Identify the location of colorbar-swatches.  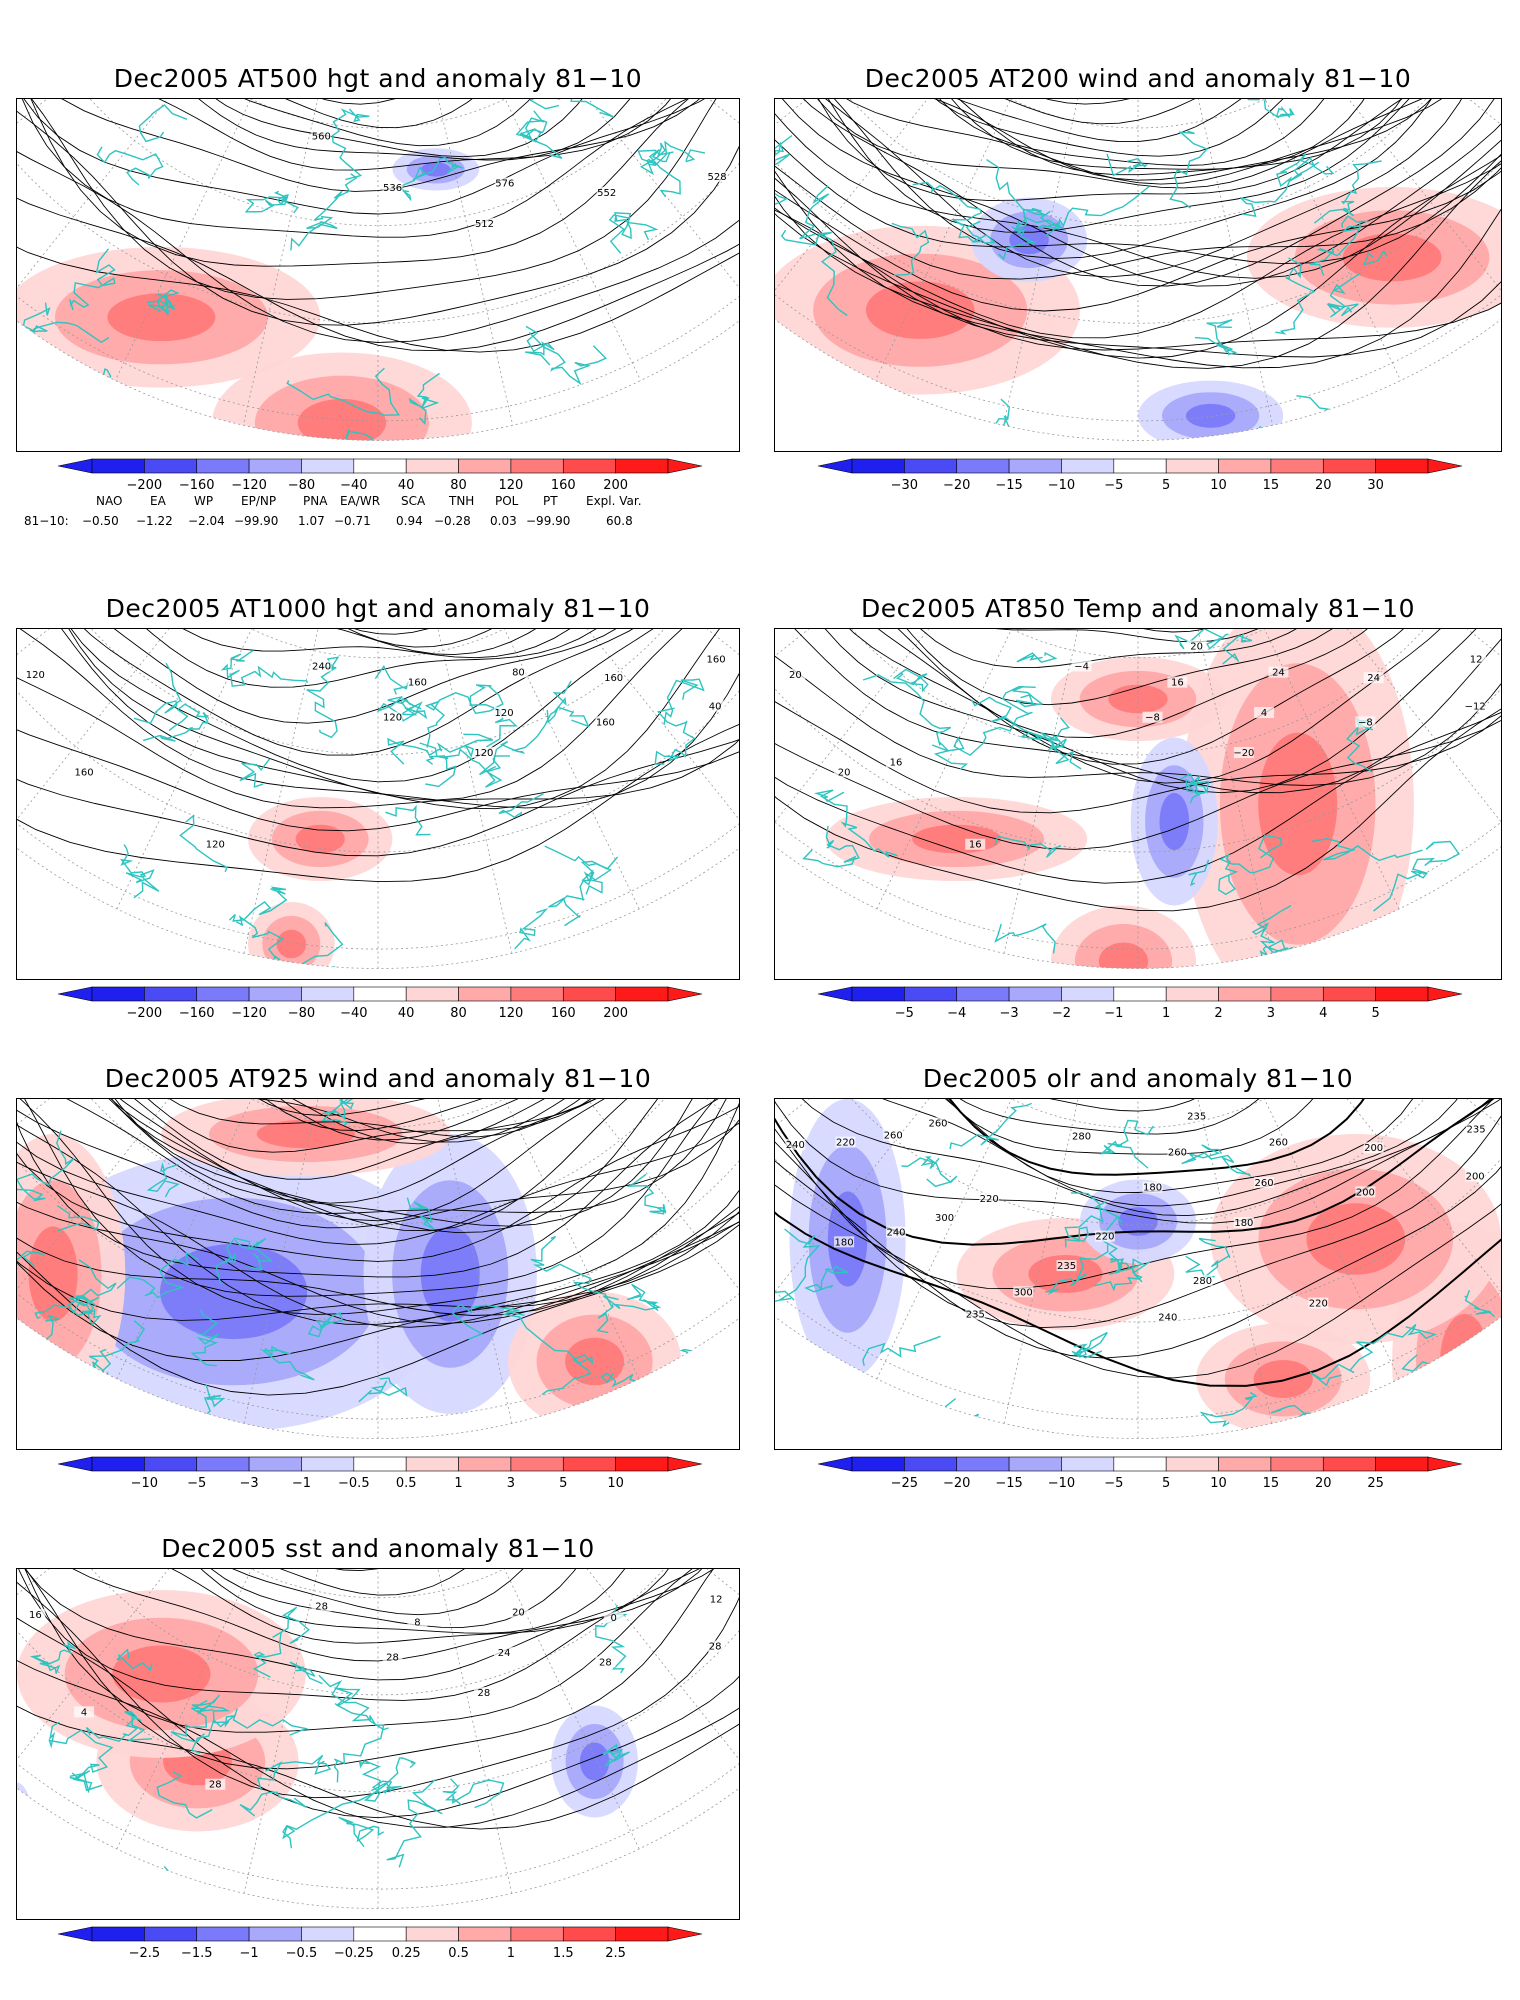
(380, 1464).